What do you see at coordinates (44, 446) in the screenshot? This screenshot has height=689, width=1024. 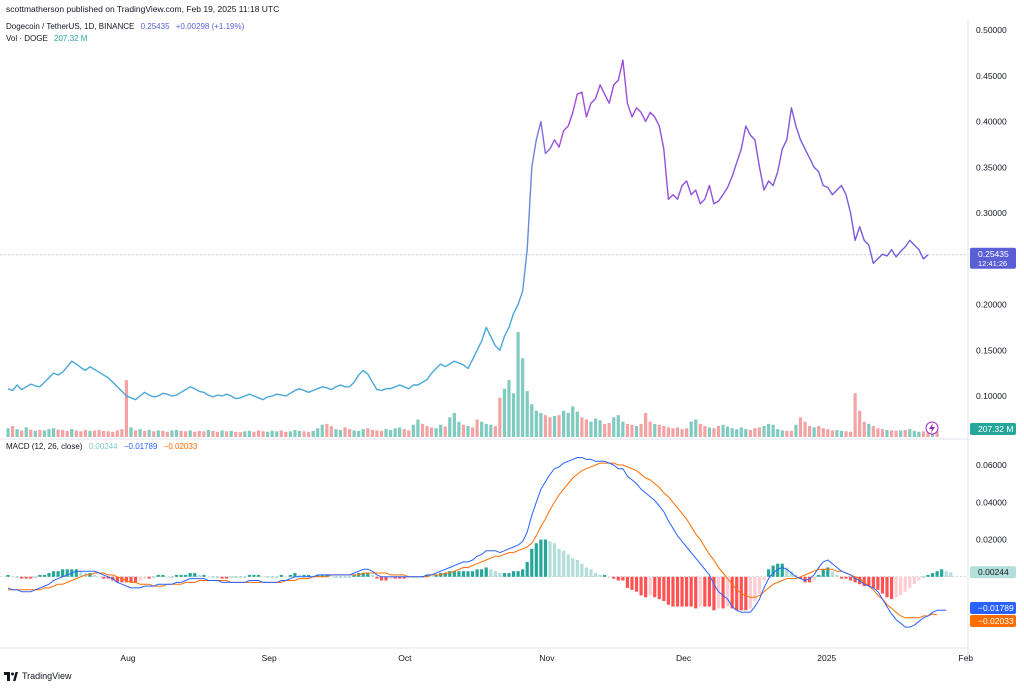 I see `macd-label: MACD (12, 26, close)` at bounding box center [44, 446].